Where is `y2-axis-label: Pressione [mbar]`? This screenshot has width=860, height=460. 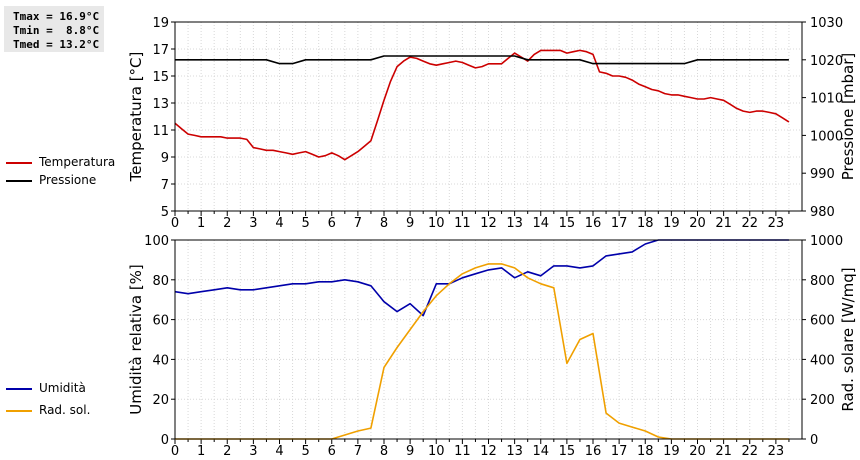 y2-axis-label: Pressione [mbar] is located at coordinates (848, 117).